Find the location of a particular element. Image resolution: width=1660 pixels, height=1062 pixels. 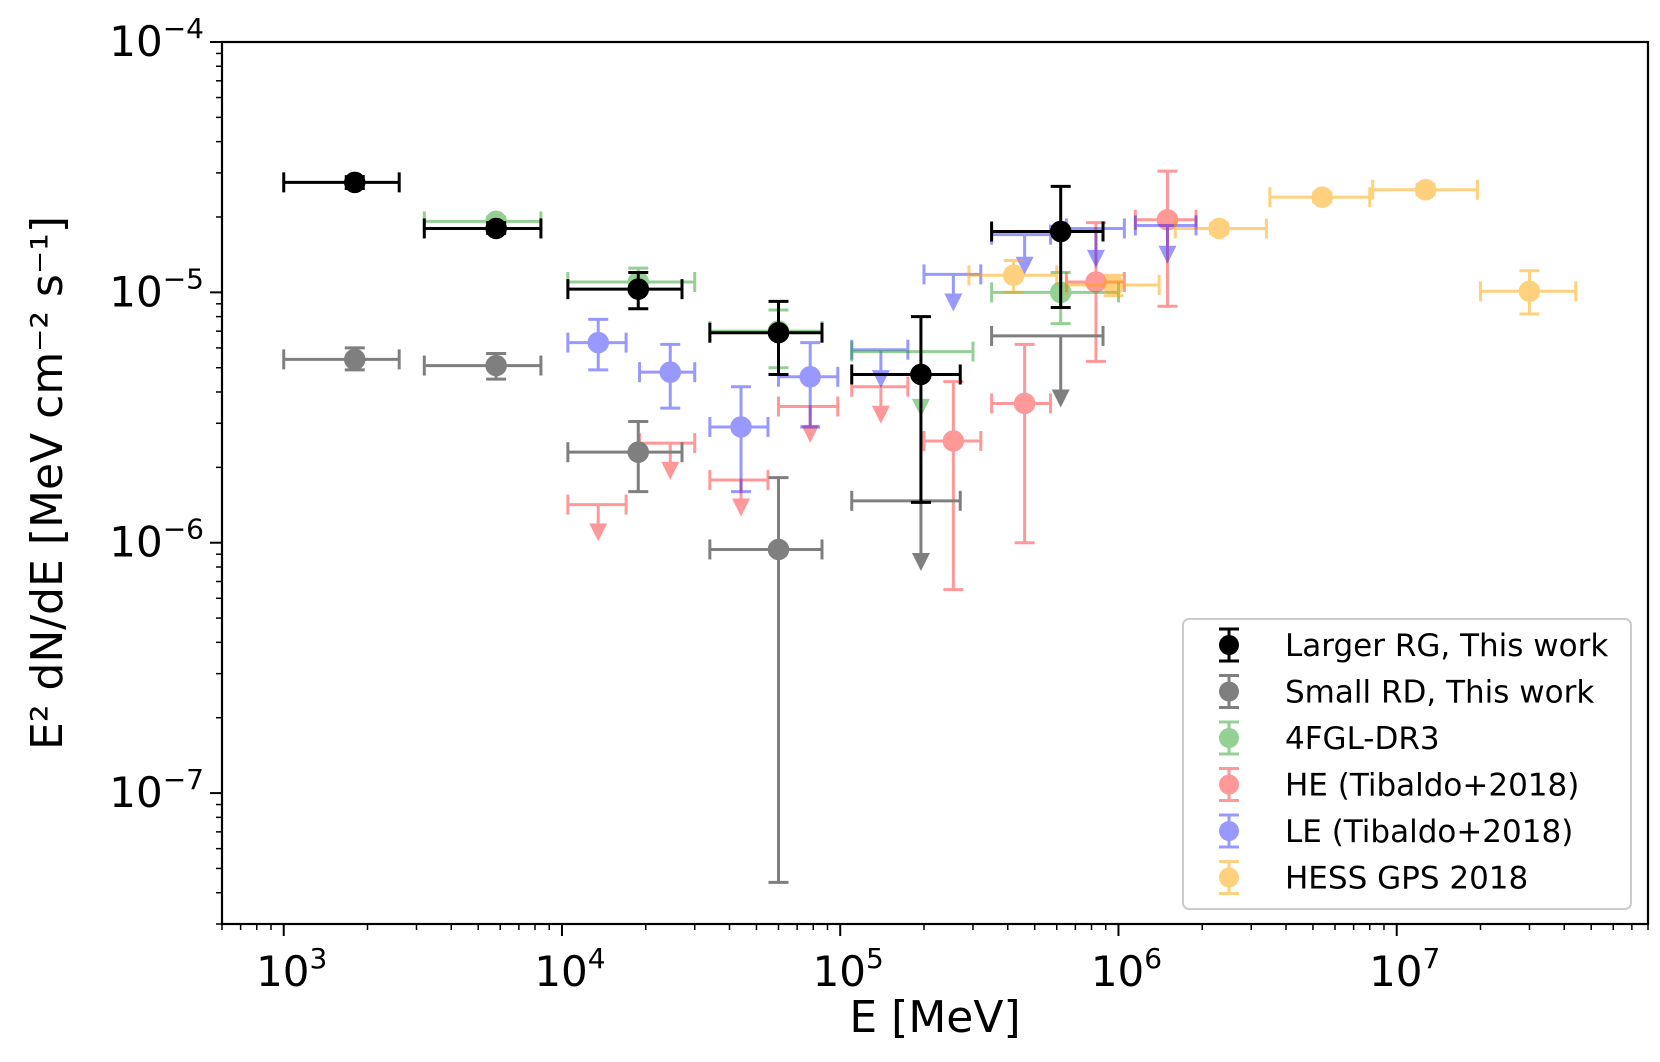

legend-item: LE (Tibaldo+2018) is located at coordinates (1396, 831).